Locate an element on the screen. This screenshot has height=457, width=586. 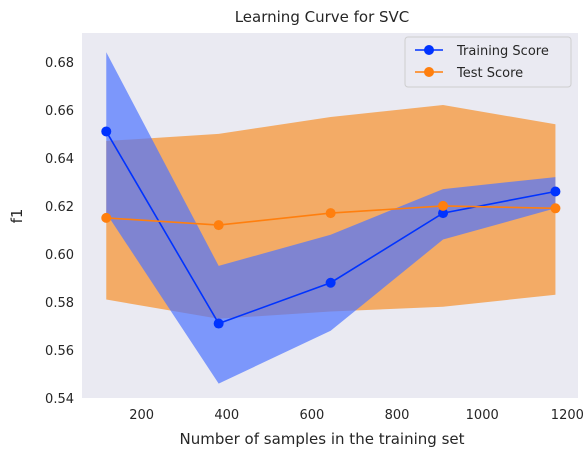
legend: Training Score Test Score is located at coordinates (488, 62).